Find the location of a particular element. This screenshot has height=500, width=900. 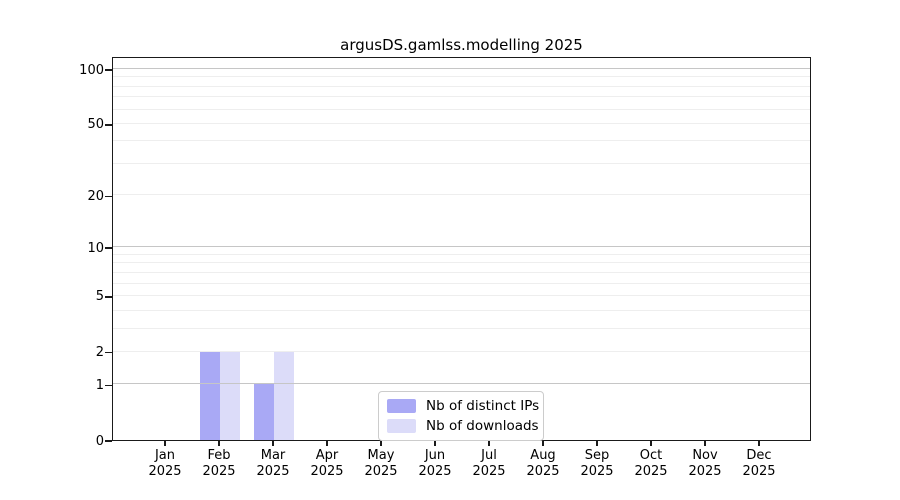

x-tick-year-jul: 2025 is located at coordinates (489, 471).